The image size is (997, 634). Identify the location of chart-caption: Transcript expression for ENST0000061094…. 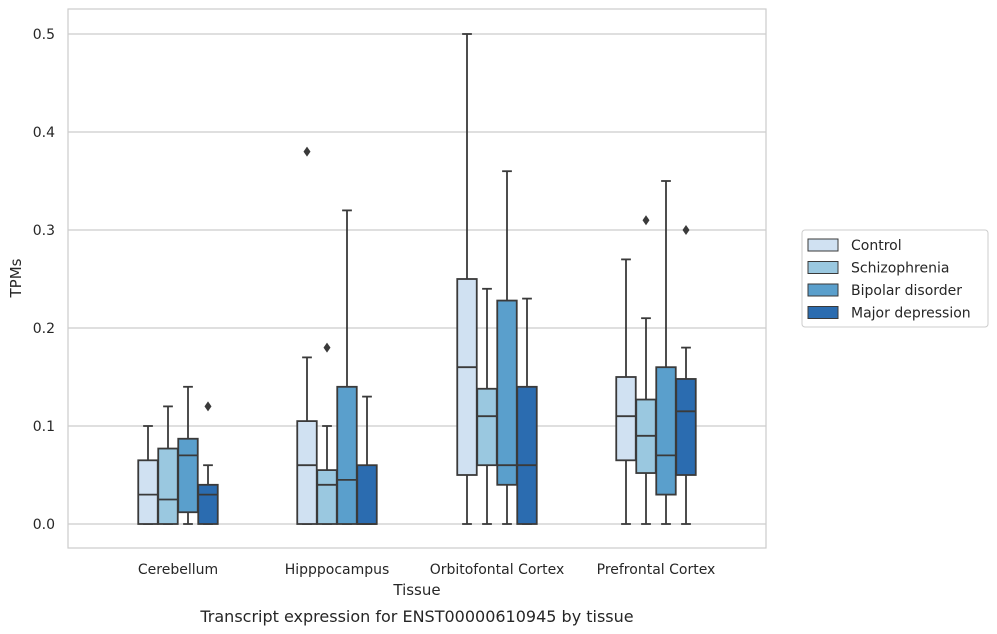
(416, 616).